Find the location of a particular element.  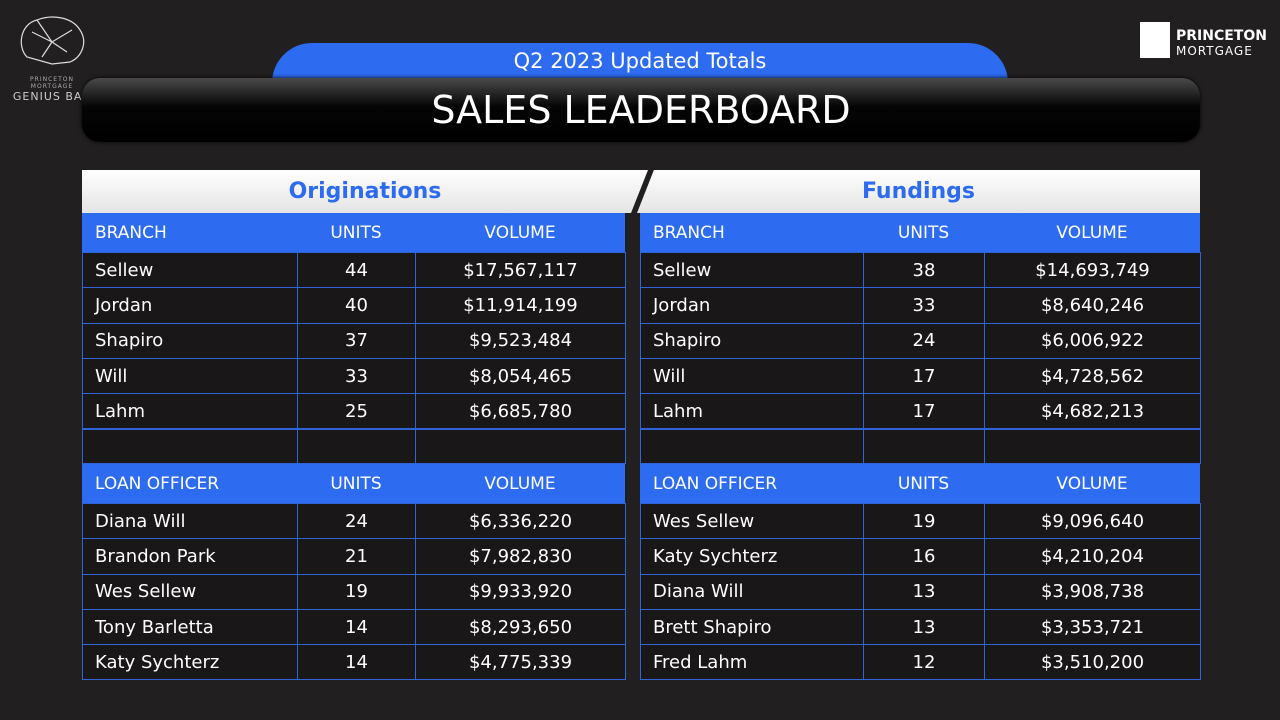

table-cell: Brandon Park is located at coordinates (190, 556).